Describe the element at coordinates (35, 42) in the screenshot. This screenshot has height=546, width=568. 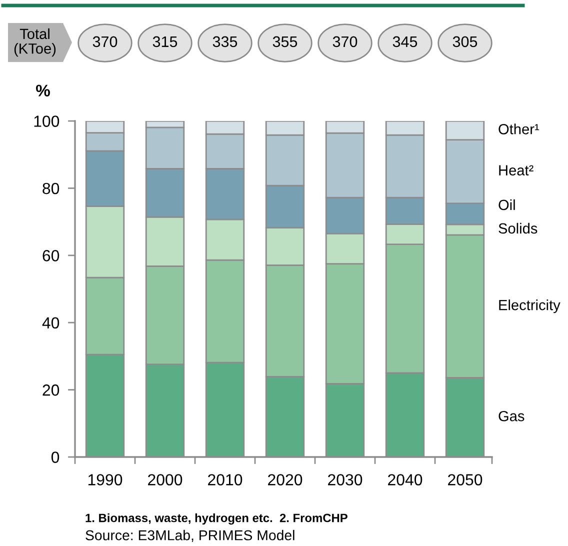
I see `text: Total (KToe)` at that location.